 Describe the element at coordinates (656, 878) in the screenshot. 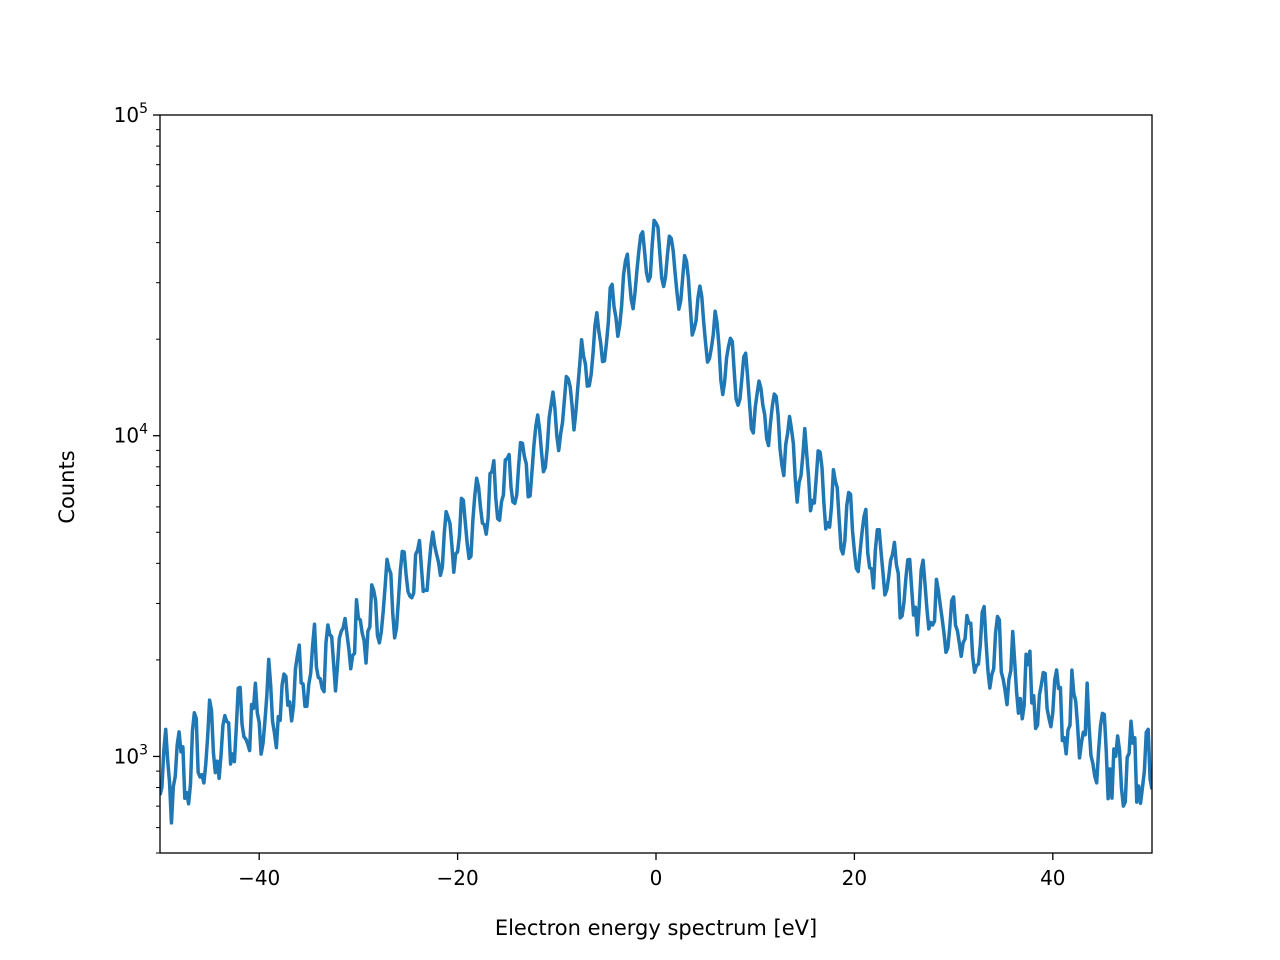

I see `x-tick-label: 0` at that location.